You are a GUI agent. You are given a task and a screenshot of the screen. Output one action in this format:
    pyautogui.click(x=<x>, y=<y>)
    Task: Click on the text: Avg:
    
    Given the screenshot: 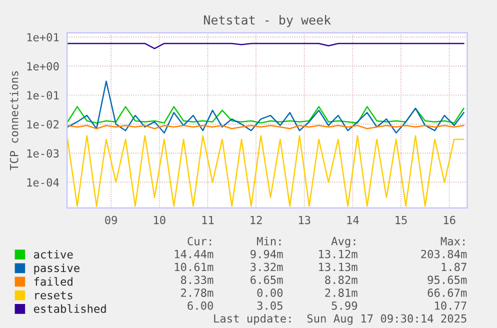 What is the action you would take?
    pyautogui.click(x=343, y=242)
    